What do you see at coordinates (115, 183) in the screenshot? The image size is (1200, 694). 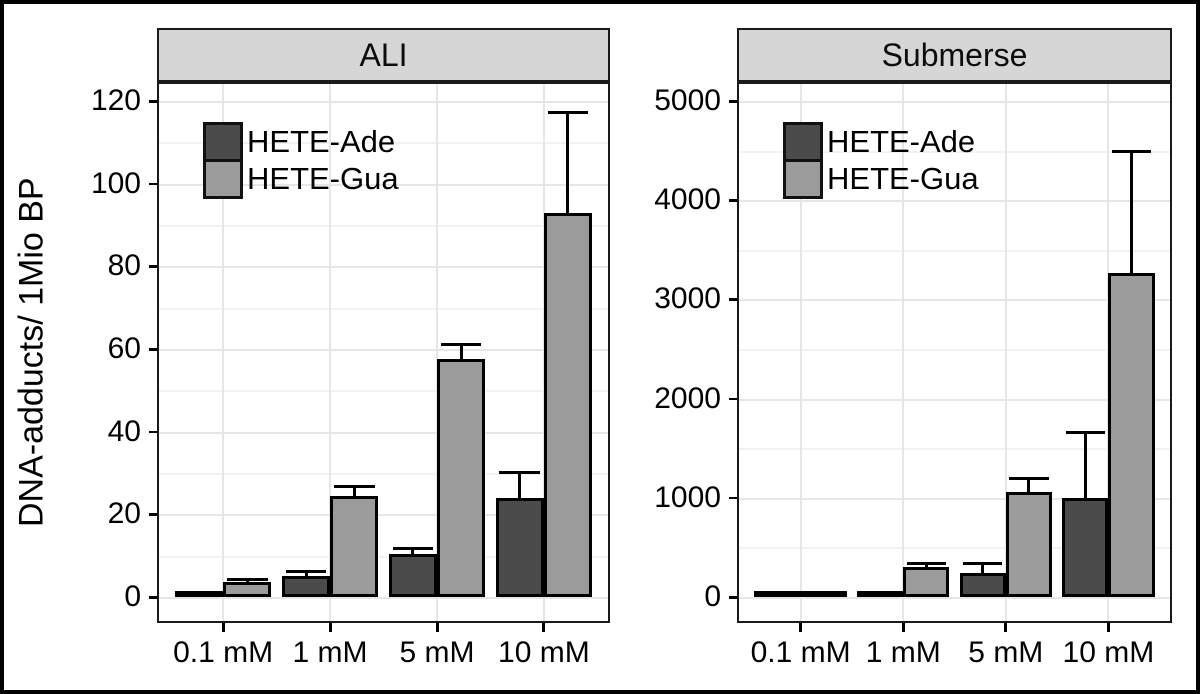 I see `y-tick-label: 100` at bounding box center [115, 183].